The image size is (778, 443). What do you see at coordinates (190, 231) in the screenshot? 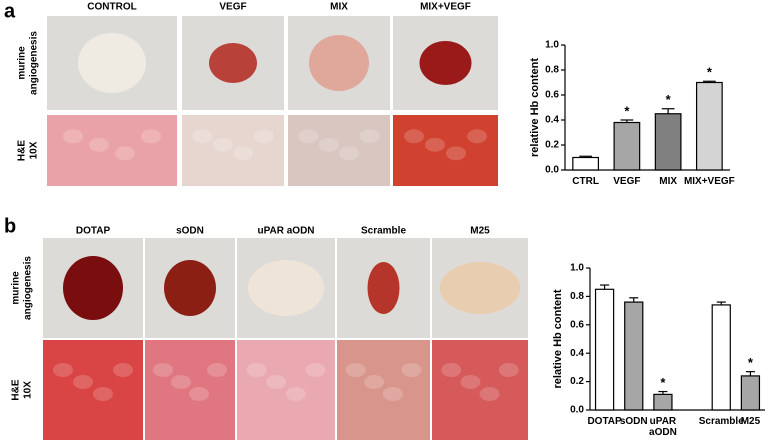
I see `column-label: sODN` at bounding box center [190, 231].